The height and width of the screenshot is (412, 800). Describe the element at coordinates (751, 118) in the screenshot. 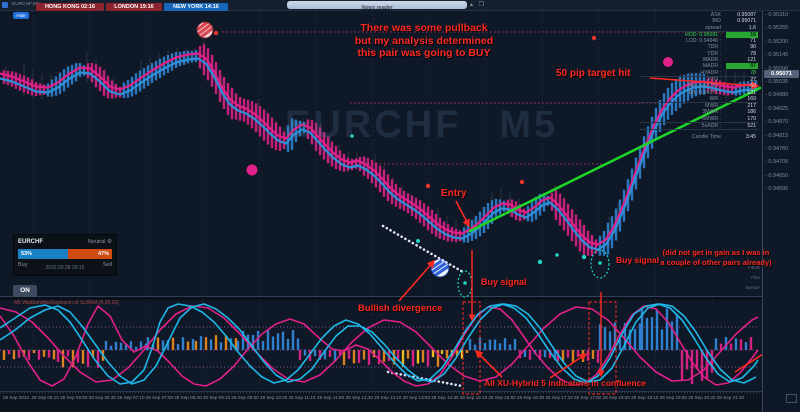

I see `stat-value: 170` at that location.